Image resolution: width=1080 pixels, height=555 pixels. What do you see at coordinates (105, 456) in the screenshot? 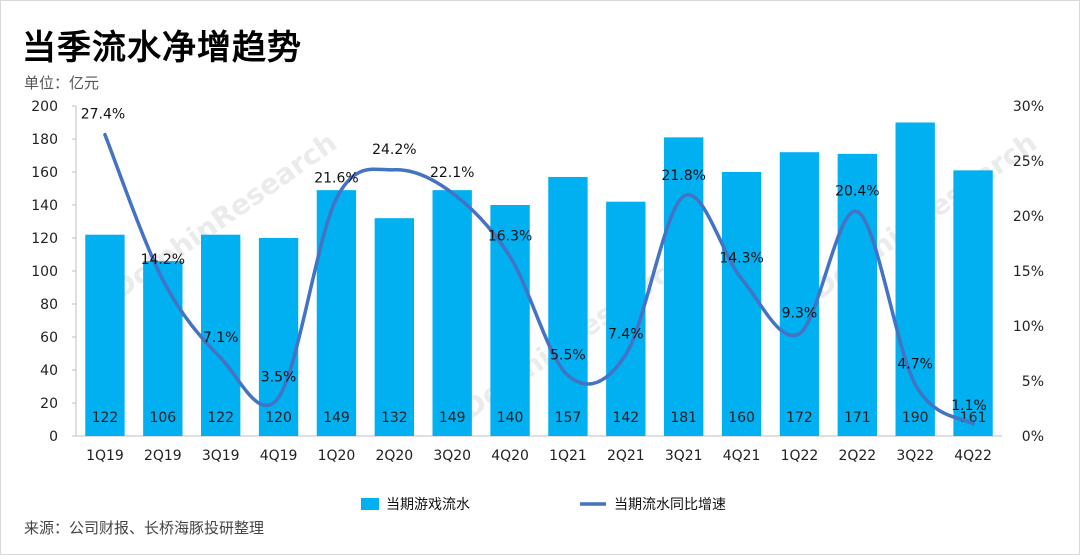
I see `x-tick-label: 1Q19` at bounding box center [105, 456].